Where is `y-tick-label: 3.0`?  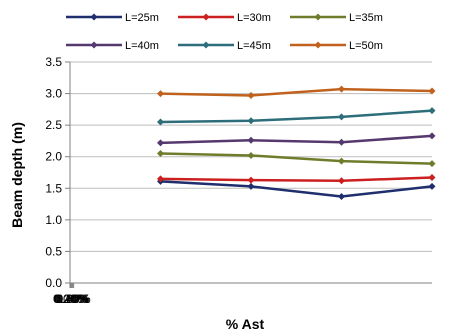
y-tick-label: 3.0 is located at coordinates (53, 94).